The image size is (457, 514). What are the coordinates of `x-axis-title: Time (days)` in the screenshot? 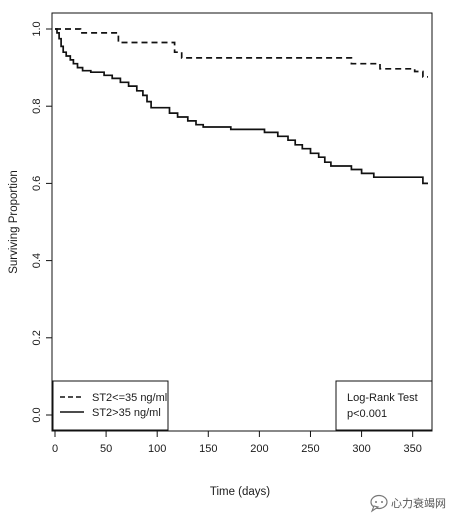 It's located at (240, 492).